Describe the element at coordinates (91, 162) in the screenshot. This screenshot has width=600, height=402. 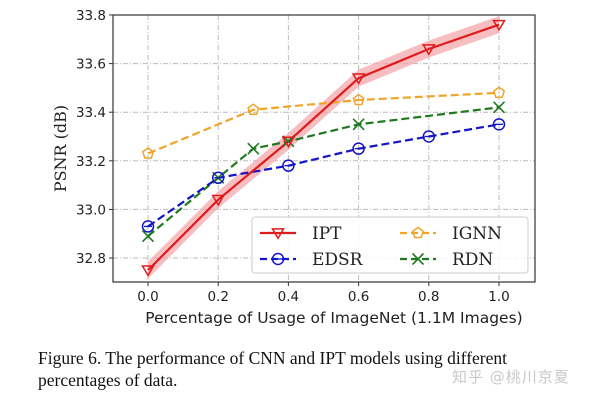
I see `y-tick-label: 33.2` at that location.